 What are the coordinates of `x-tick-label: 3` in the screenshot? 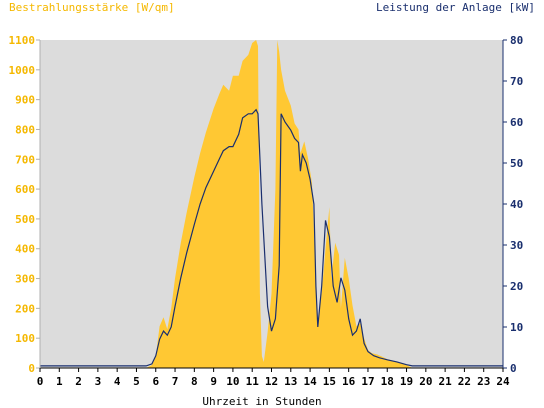 It's located at (98, 381).